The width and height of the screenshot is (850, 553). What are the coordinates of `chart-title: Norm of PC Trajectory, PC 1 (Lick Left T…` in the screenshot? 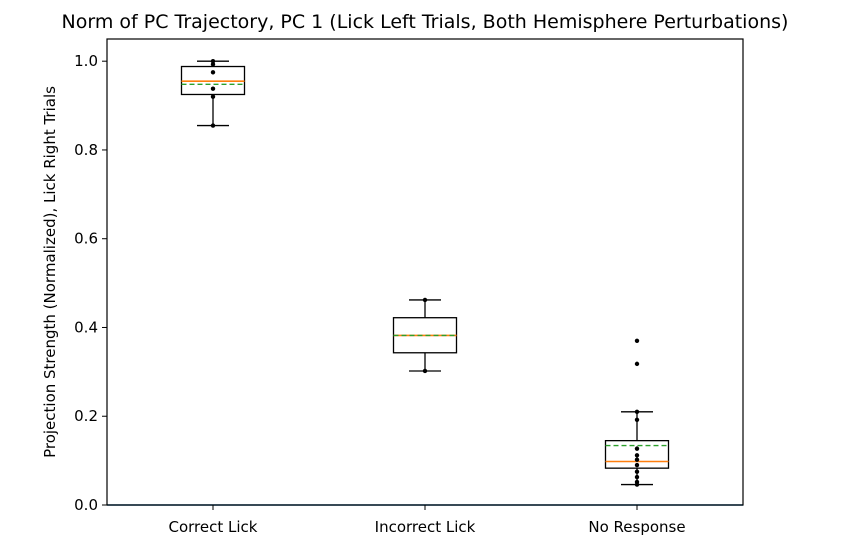 It's located at (425, 22).